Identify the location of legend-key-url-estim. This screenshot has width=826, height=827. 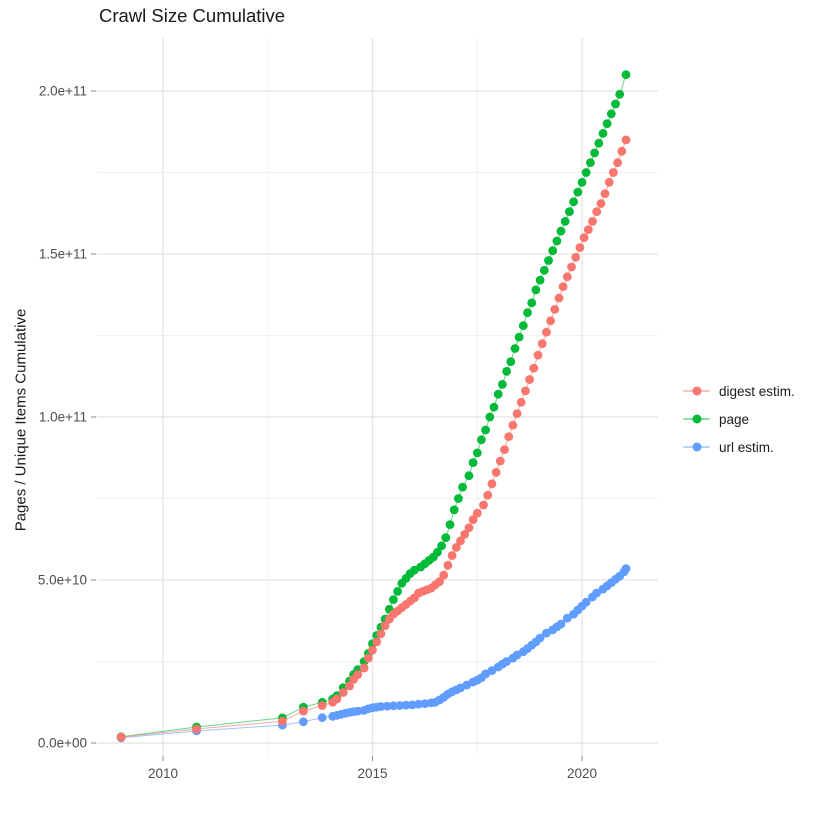
(696, 447).